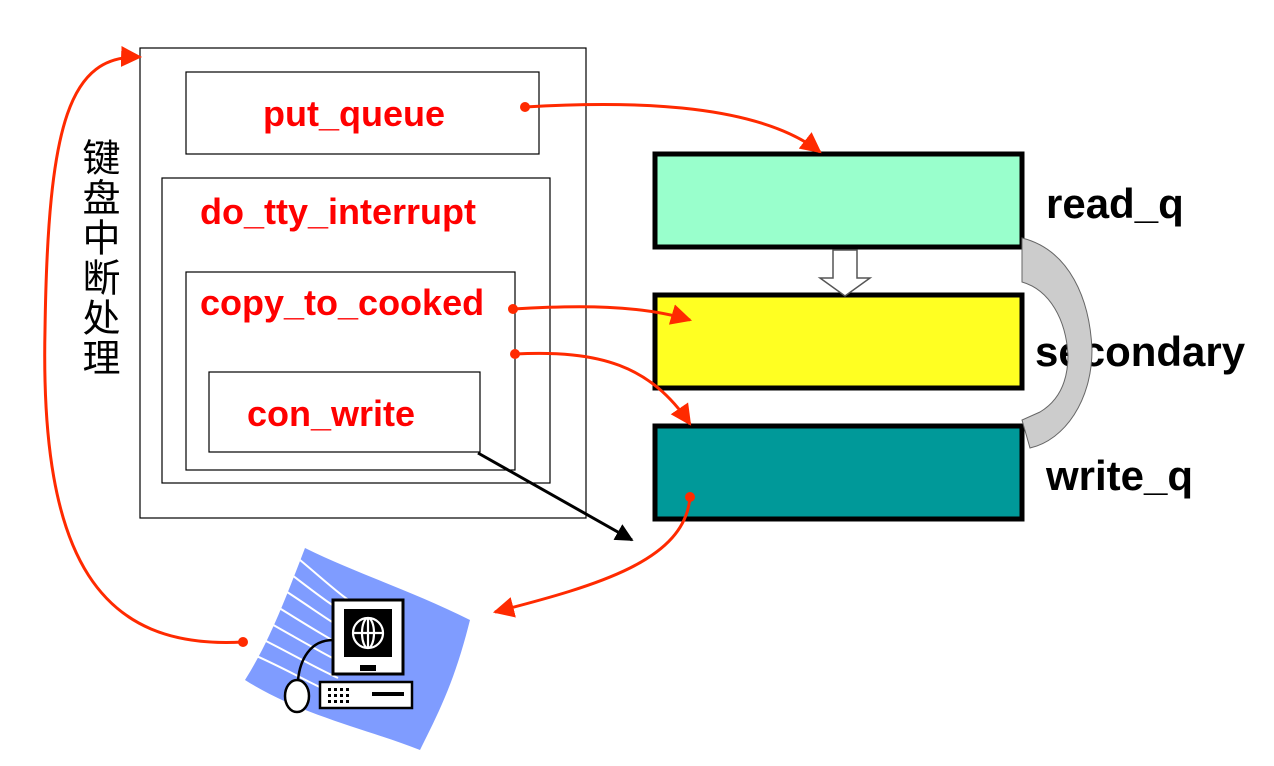 The width and height of the screenshot is (1274, 766). Describe the element at coordinates (297, 696) in the screenshot. I see `mouse-icon` at that location.